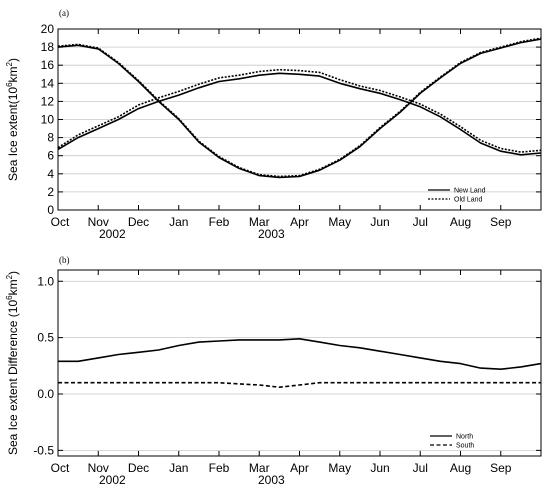 The height and width of the screenshot is (493, 550). I want to click on y-tick-label: 16, so click(48, 65).